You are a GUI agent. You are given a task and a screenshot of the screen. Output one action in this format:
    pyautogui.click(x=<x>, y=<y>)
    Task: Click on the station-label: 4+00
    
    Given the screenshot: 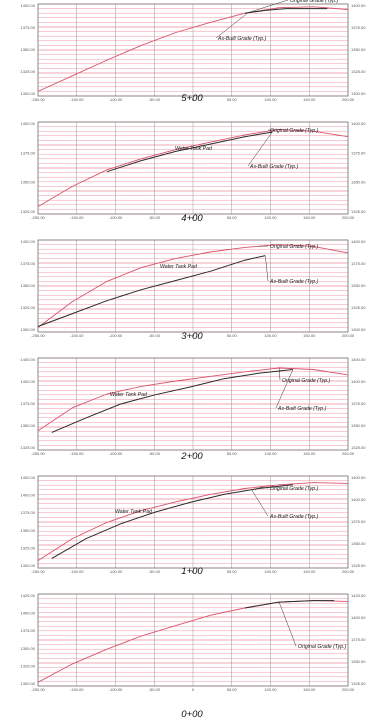 What is the action you would take?
    pyautogui.click(x=192, y=218)
    